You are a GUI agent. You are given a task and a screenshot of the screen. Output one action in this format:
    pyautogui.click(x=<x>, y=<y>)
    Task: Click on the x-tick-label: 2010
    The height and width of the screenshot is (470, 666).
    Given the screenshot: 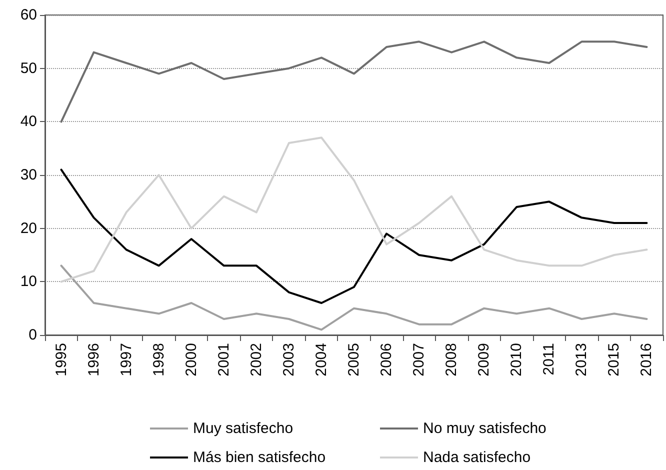 What is the action you would take?
    pyautogui.click(x=517, y=359)
    